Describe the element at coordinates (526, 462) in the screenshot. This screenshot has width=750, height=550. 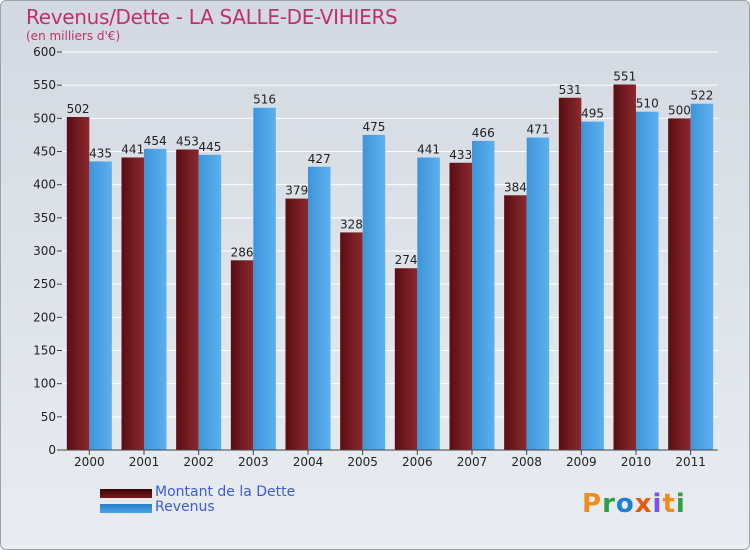
I see `x-tick-label: 2008` at that location.